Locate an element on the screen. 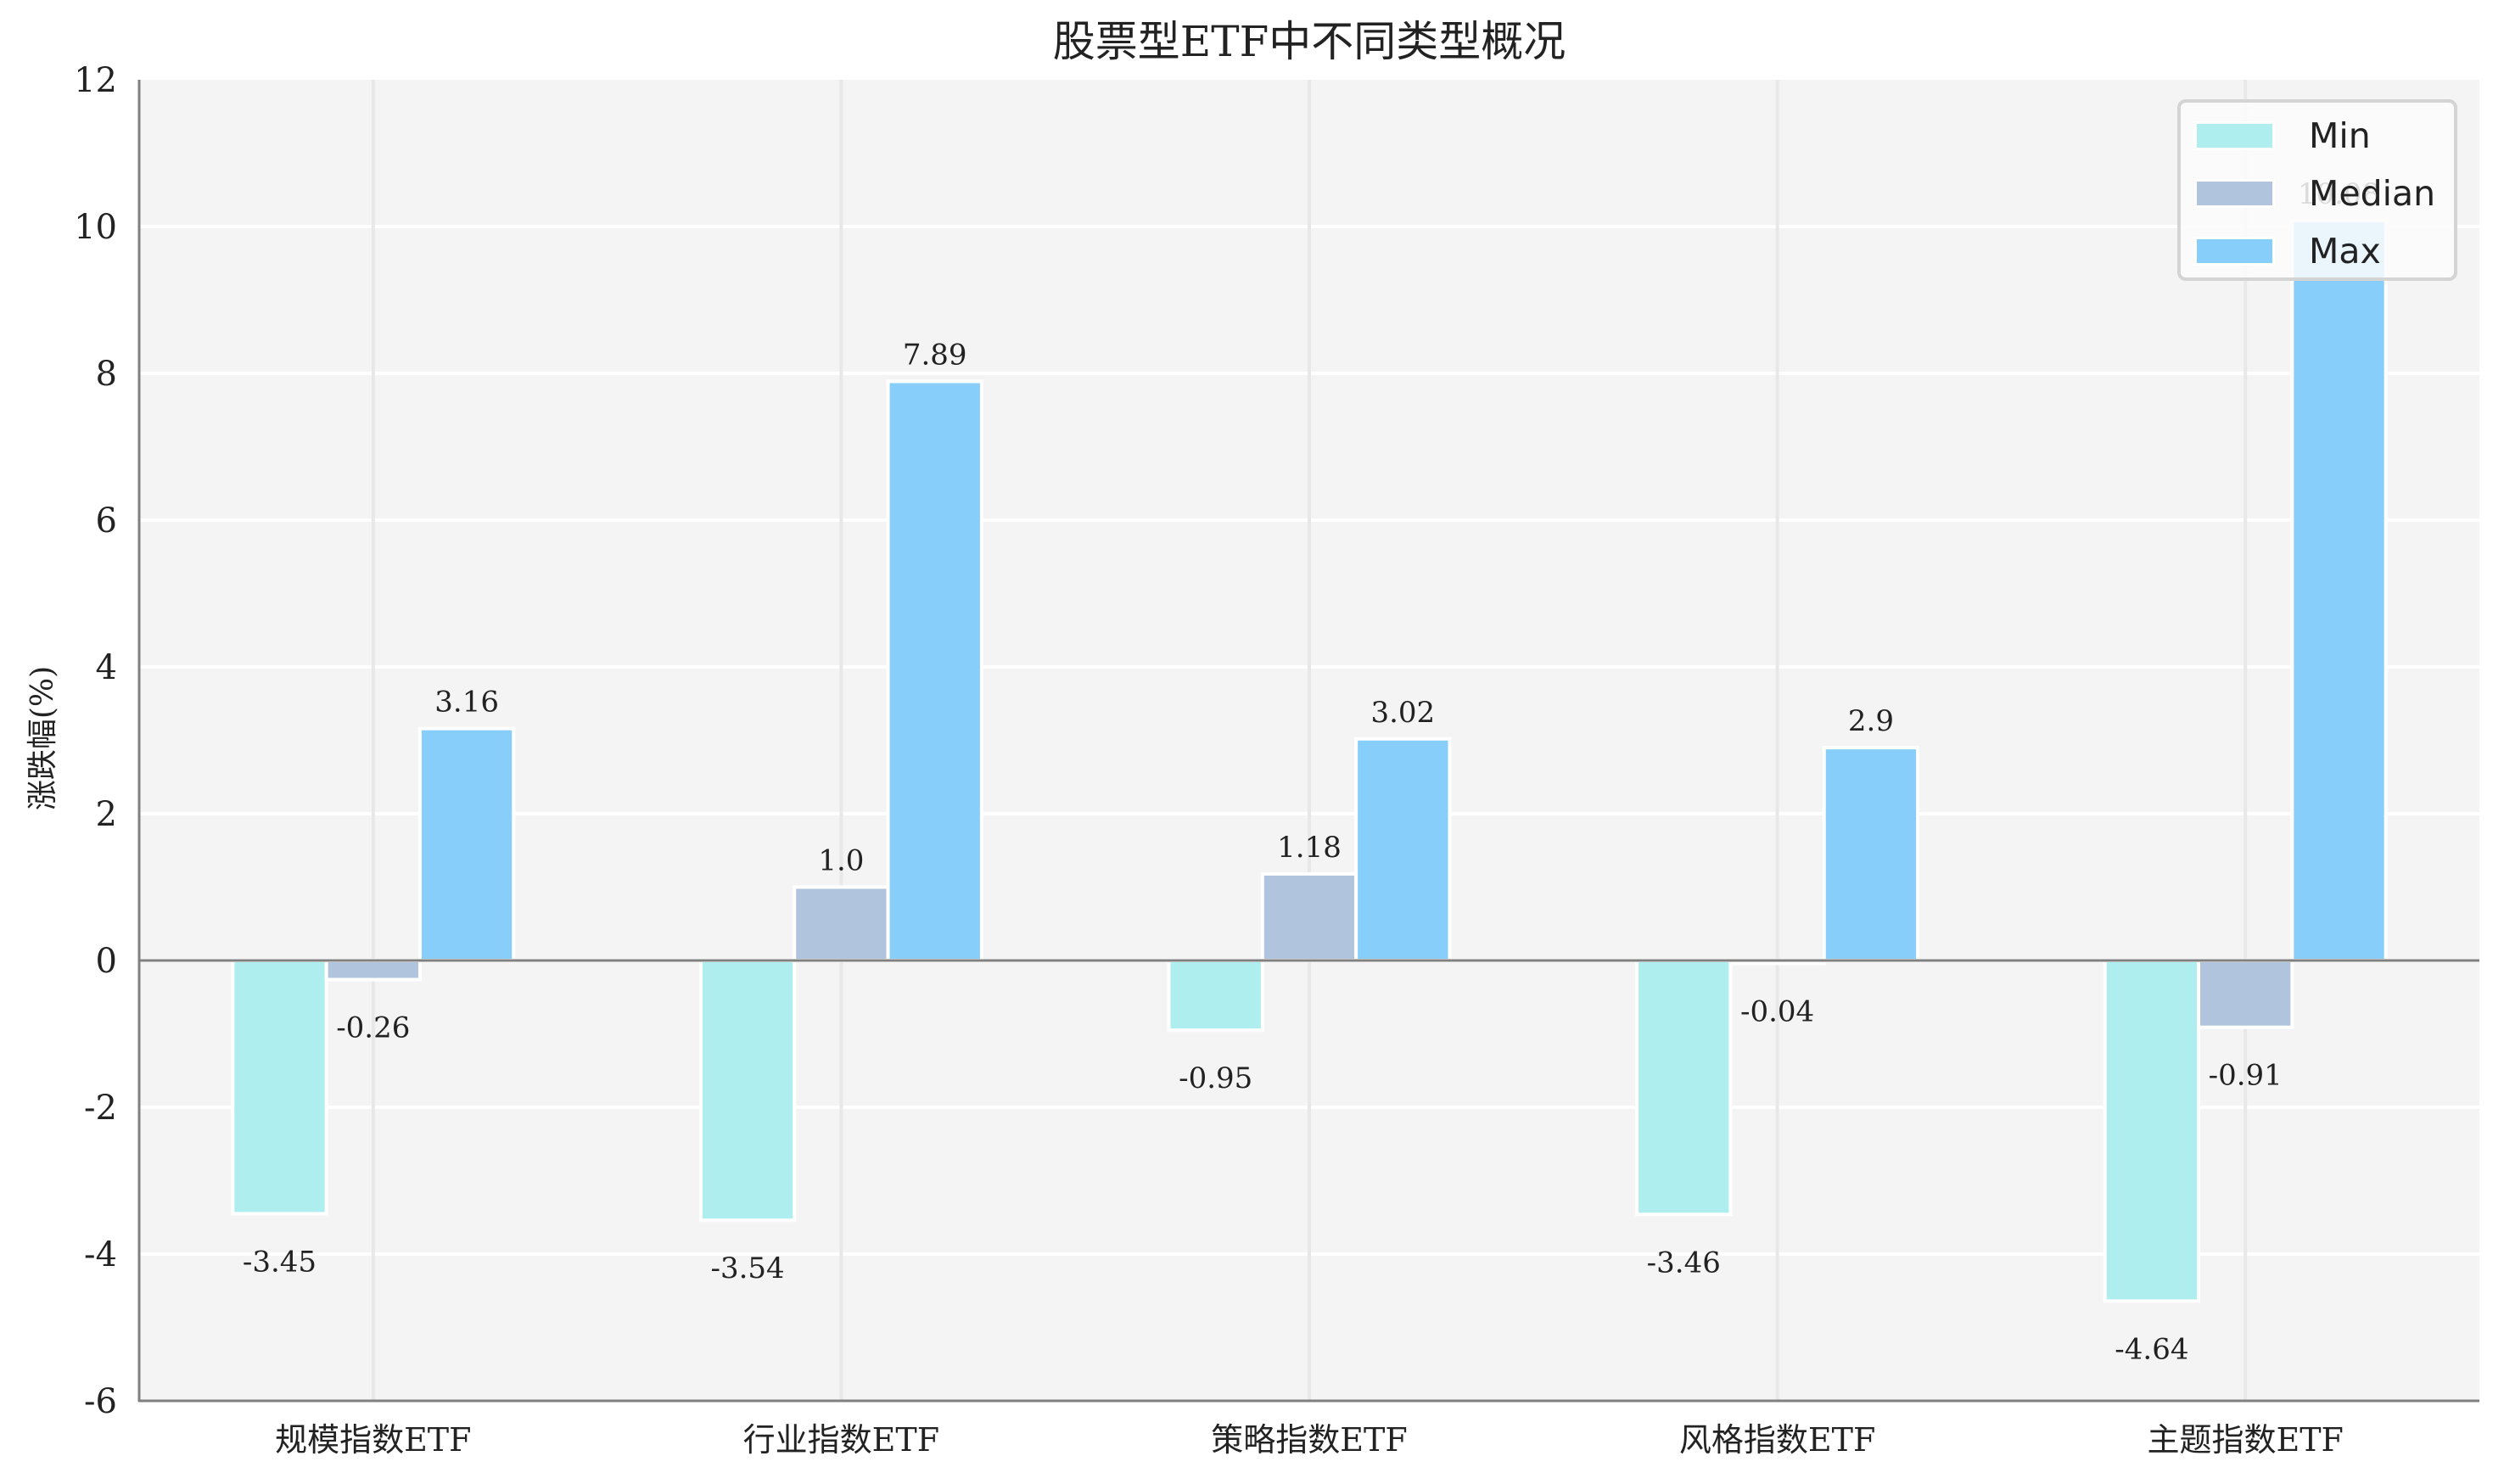 The image size is (2504, 1484). y-tick-label: 8 is located at coordinates (106, 374).